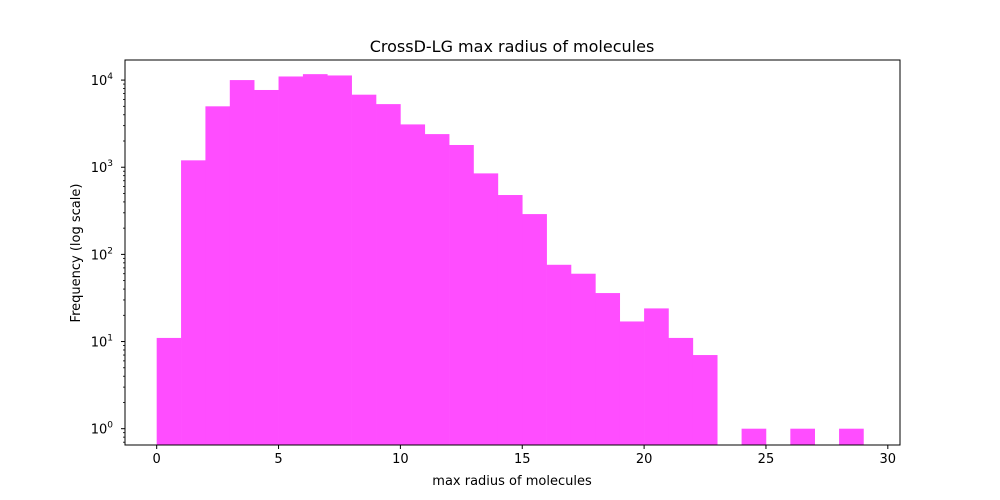  Describe the element at coordinates (278, 459) in the screenshot. I see `x-tick-label: 5` at that location.